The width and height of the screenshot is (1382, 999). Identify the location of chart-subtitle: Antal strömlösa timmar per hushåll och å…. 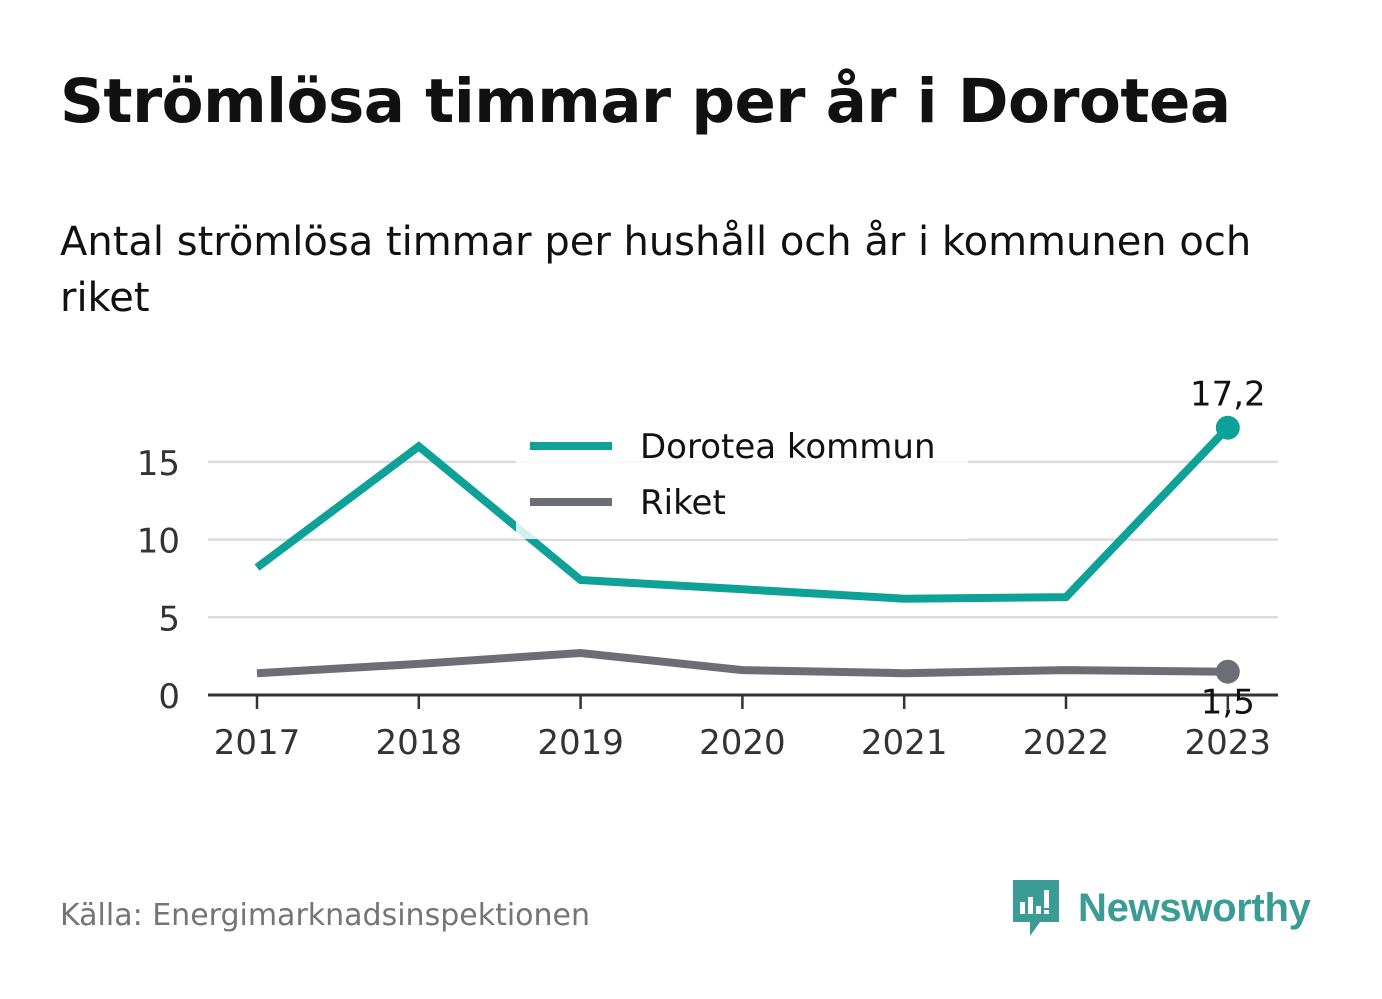
(656, 270).